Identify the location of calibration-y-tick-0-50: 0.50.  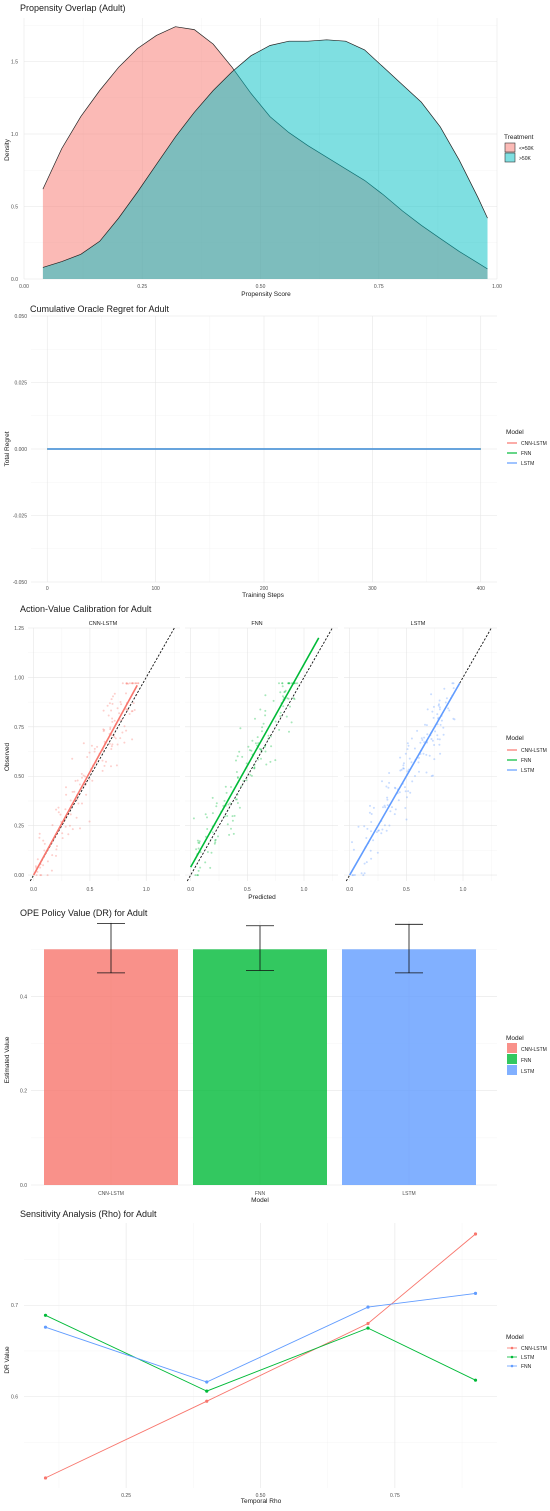
(19, 777).